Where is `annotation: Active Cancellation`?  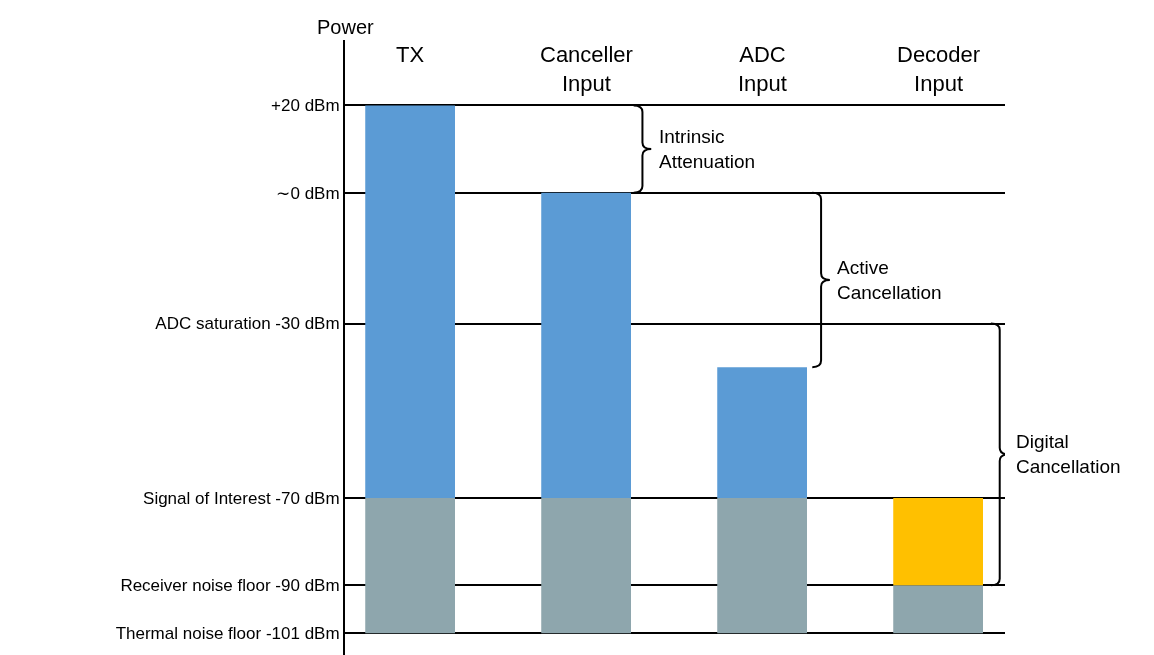 annotation: Active Cancellation is located at coordinates (889, 280).